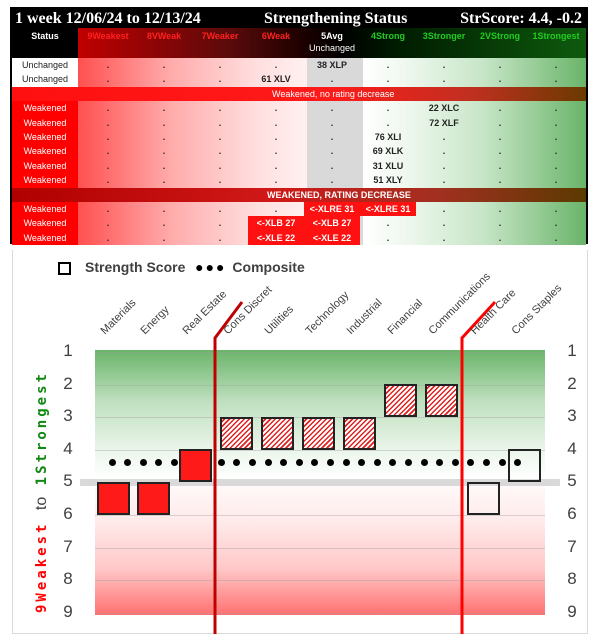 The height and width of the screenshot is (638, 600). I want to click on column-header-label: 9Weakest, so click(108, 36).